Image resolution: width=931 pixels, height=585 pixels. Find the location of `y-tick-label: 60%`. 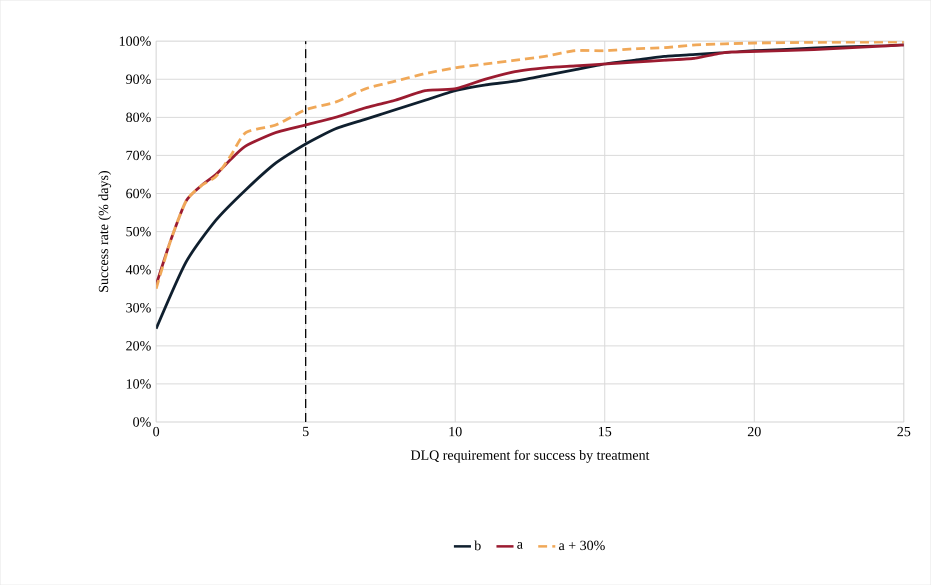

y-tick-label: 60% is located at coordinates (138, 193).